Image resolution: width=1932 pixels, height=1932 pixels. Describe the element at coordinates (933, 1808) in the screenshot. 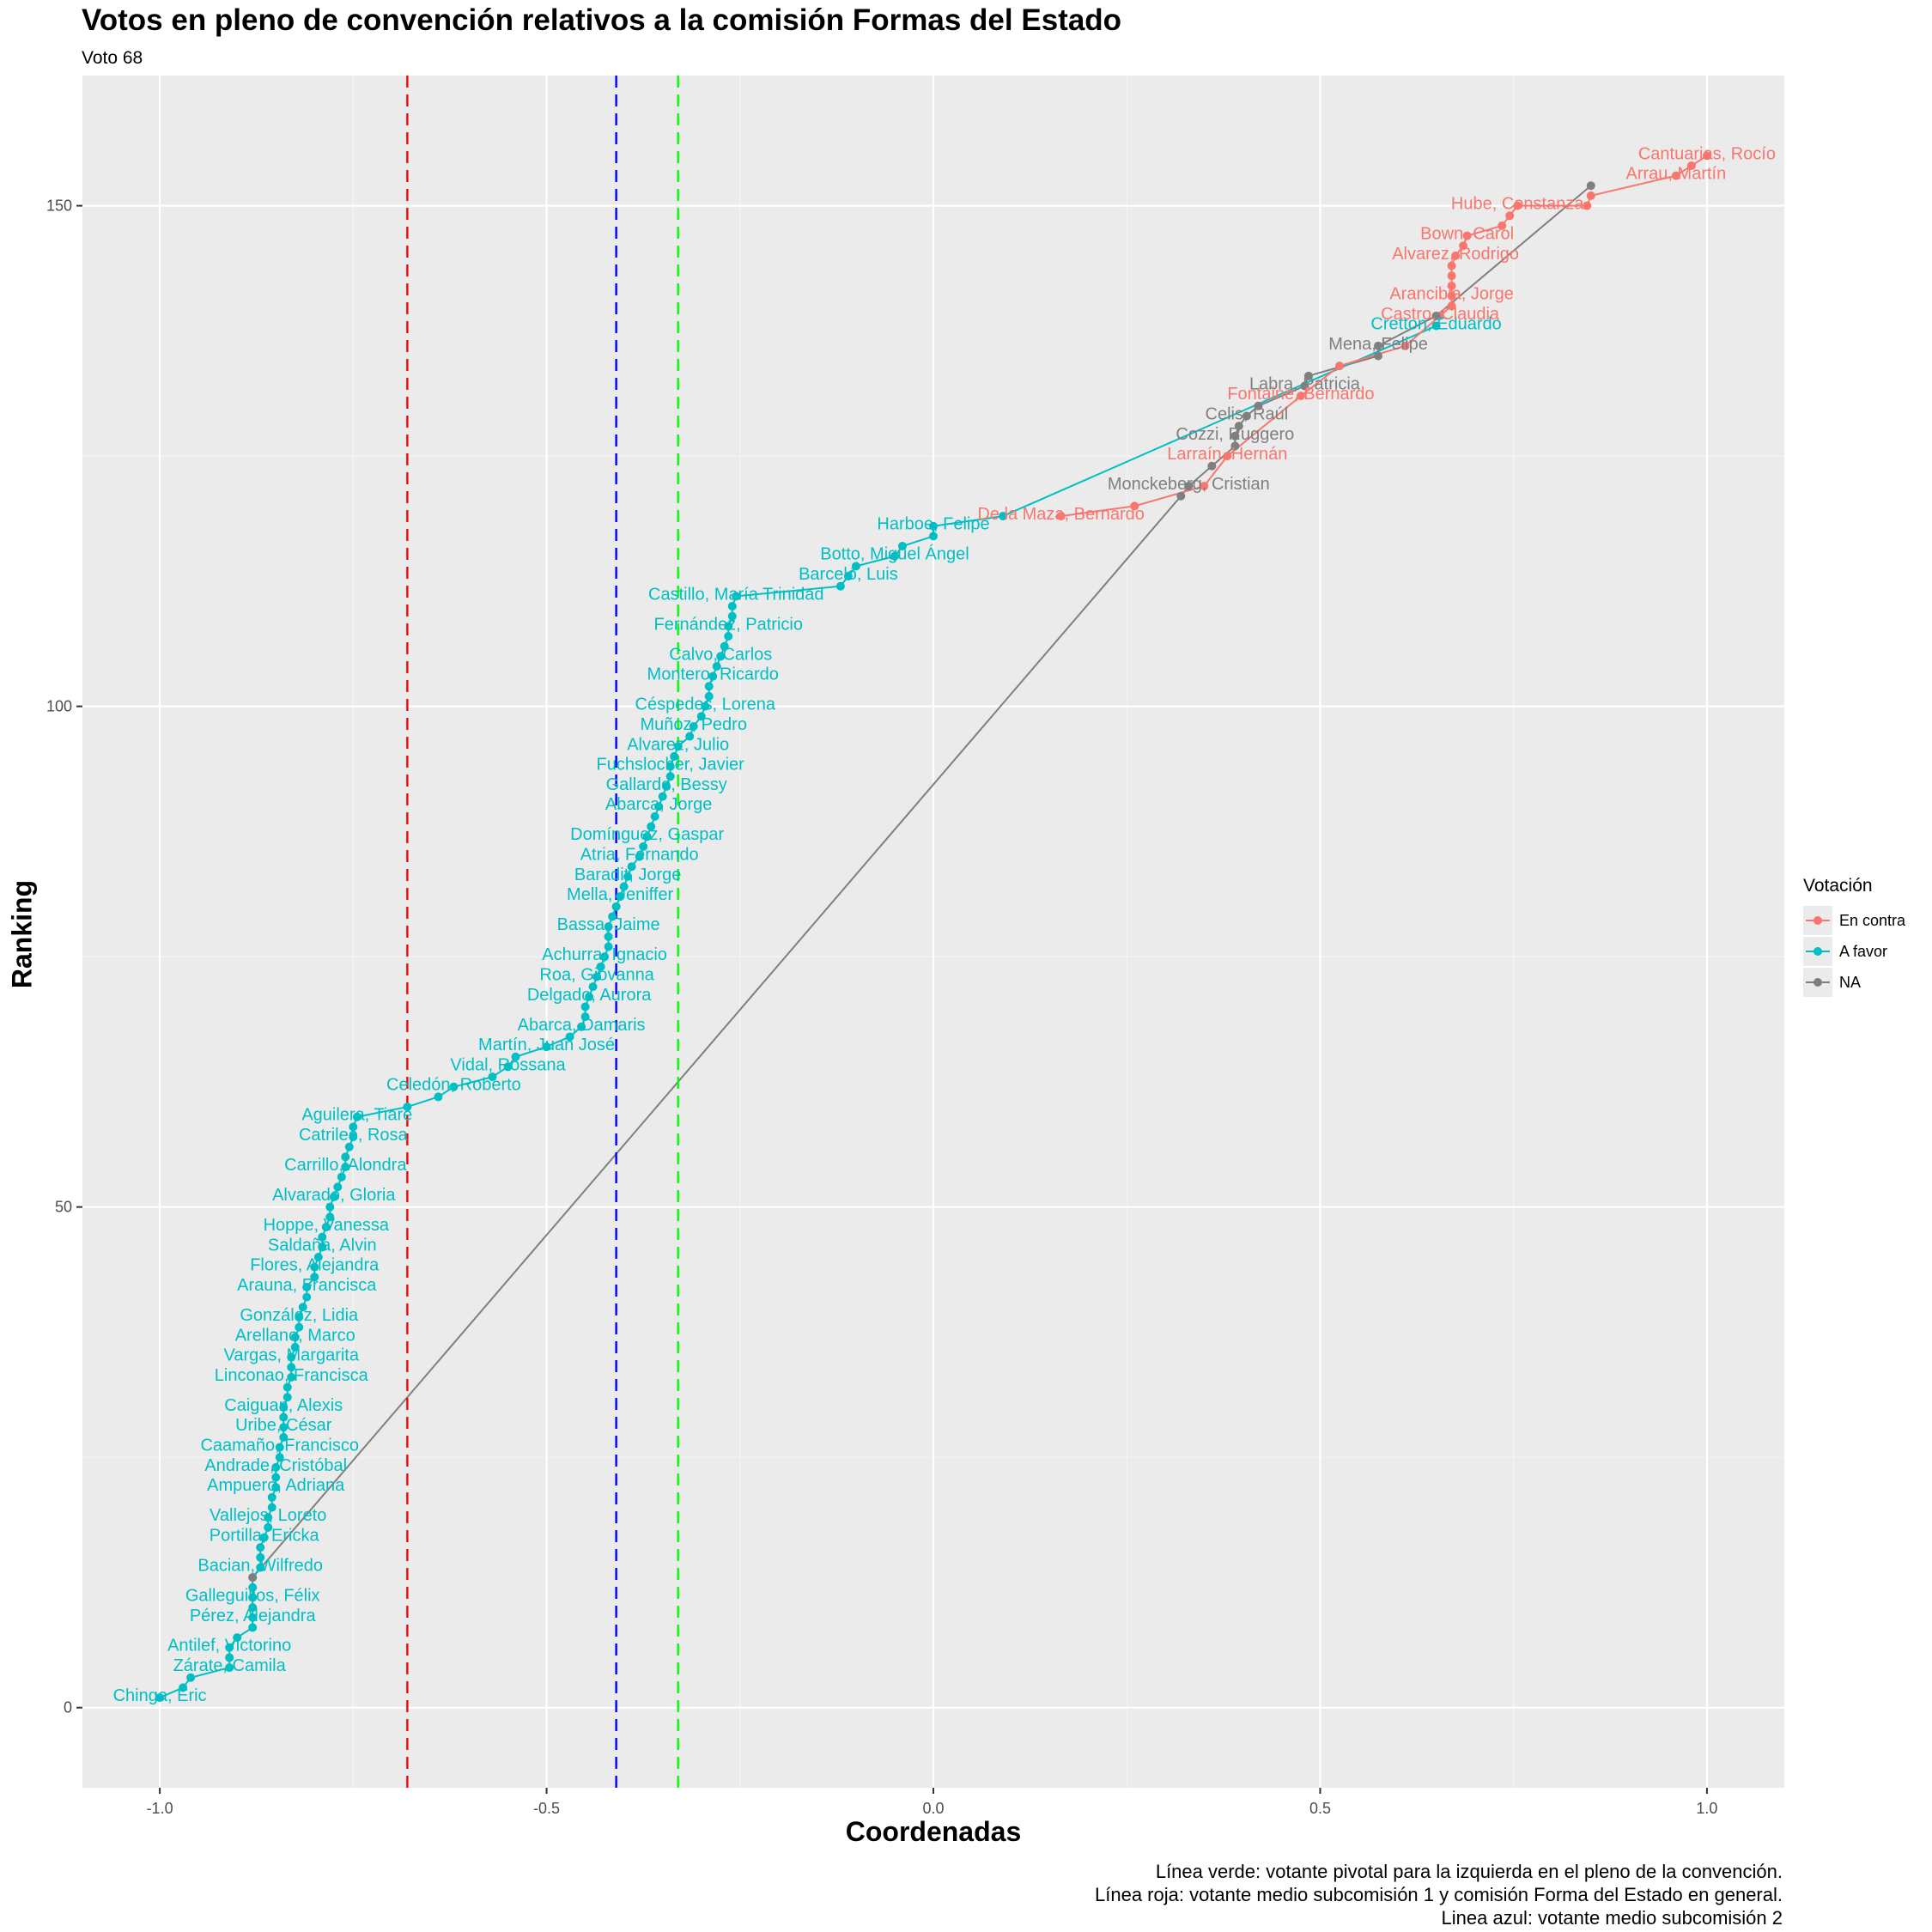

I see `x-tick-label: 0.0` at that location.